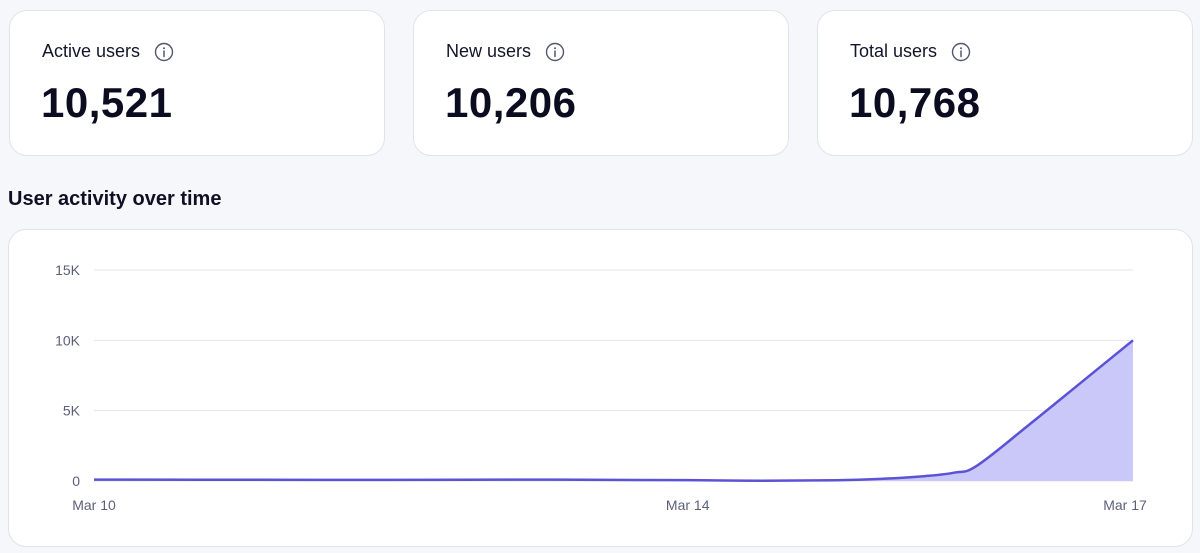  What do you see at coordinates (91, 51) in the screenshot?
I see `active-users-label: Active users` at bounding box center [91, 51].